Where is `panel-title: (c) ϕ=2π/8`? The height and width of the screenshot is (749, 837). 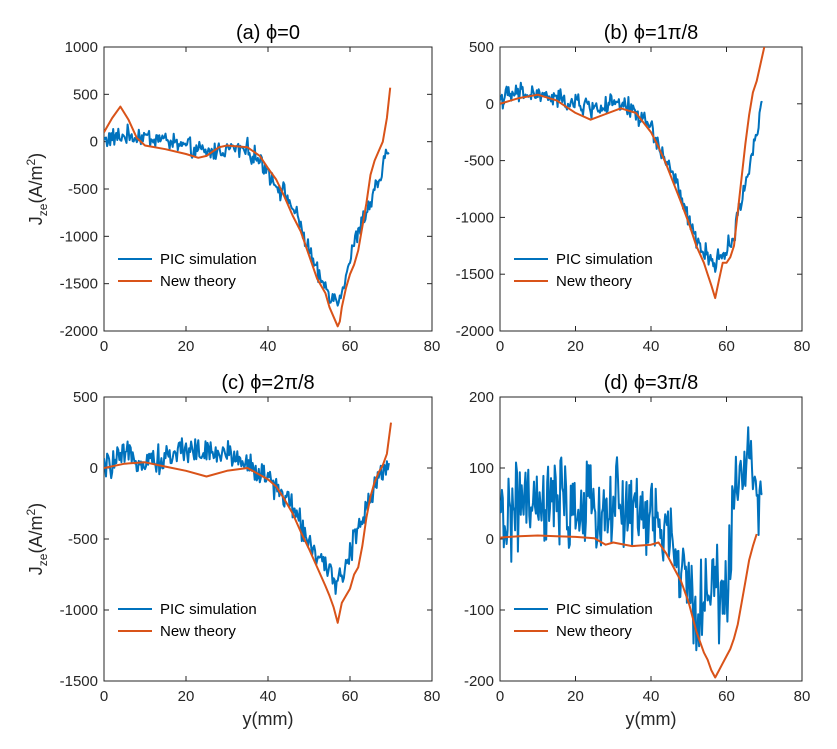 panel-title: (c) ϕ=2π/8 is located at coordinates (267, 383).